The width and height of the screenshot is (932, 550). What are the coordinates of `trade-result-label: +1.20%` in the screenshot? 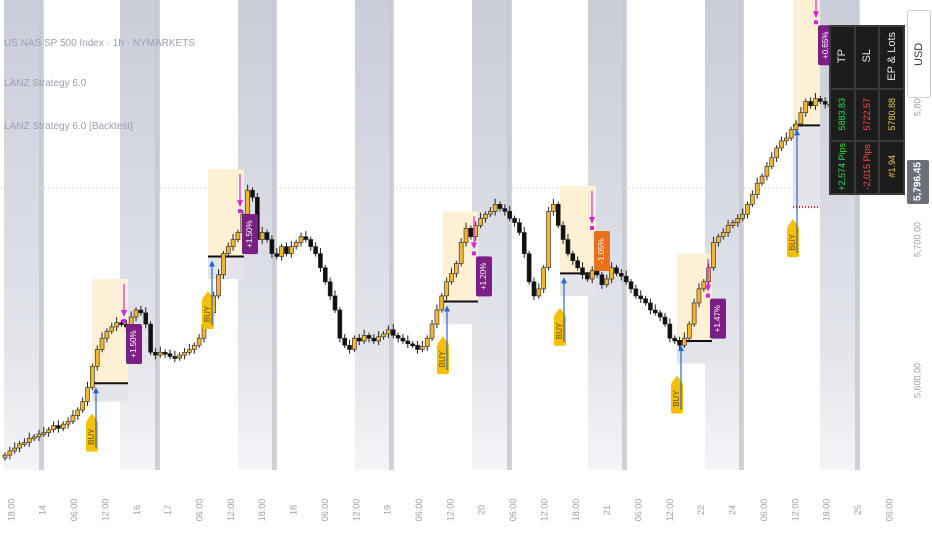 It's located at (483, 276).